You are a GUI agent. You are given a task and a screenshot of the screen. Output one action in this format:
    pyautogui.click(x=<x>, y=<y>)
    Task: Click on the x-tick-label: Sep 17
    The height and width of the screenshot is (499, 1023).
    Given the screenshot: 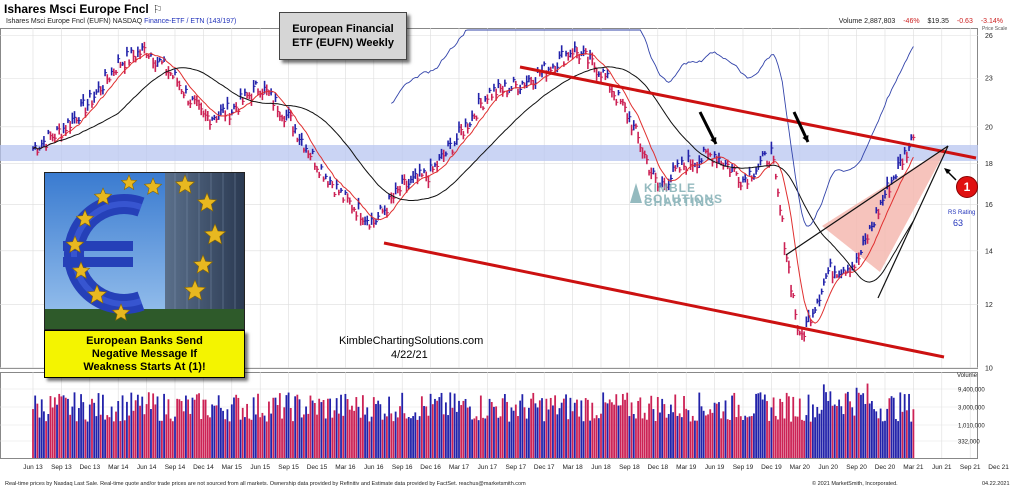 What is the action you would take?
    pyautogui.click(x=515, y=467)
    